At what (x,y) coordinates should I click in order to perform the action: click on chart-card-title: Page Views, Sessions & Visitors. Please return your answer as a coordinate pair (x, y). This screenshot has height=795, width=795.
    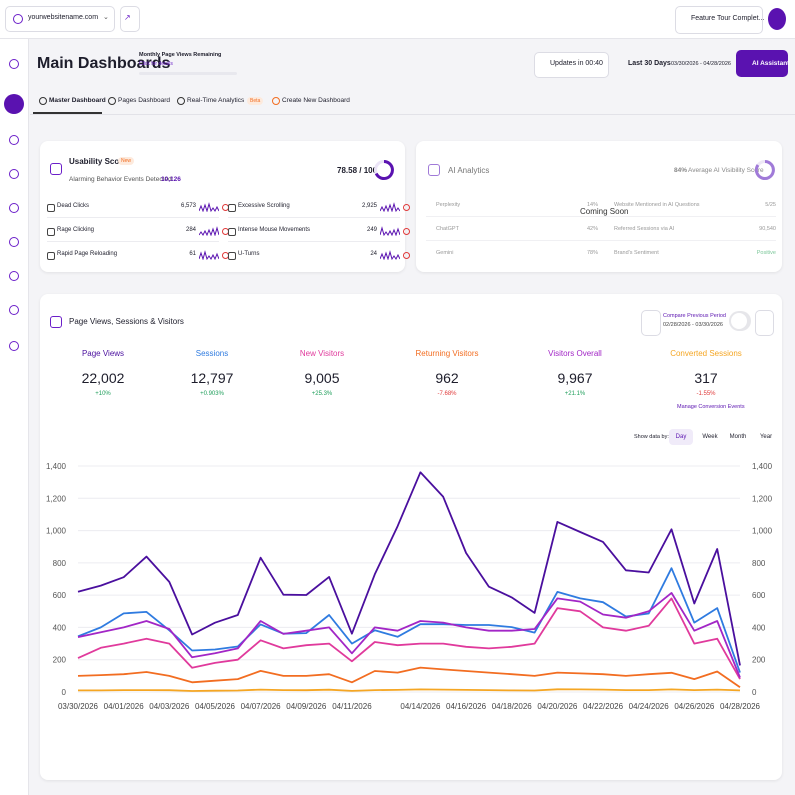
    Looking at the image, I should click on (126, 321).